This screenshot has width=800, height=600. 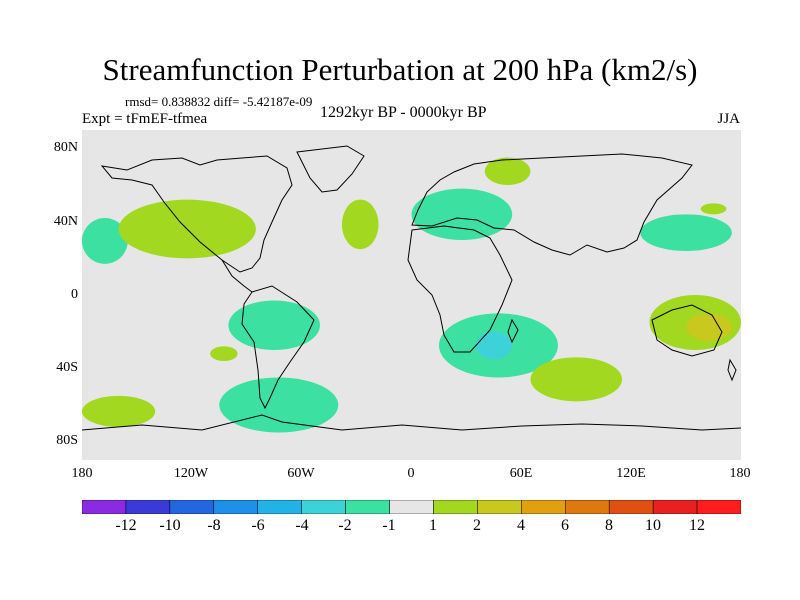 What do you see at coordinates (460, 289) in the screenshot?
I see `africa-coast` at bounding box center [460, 289].